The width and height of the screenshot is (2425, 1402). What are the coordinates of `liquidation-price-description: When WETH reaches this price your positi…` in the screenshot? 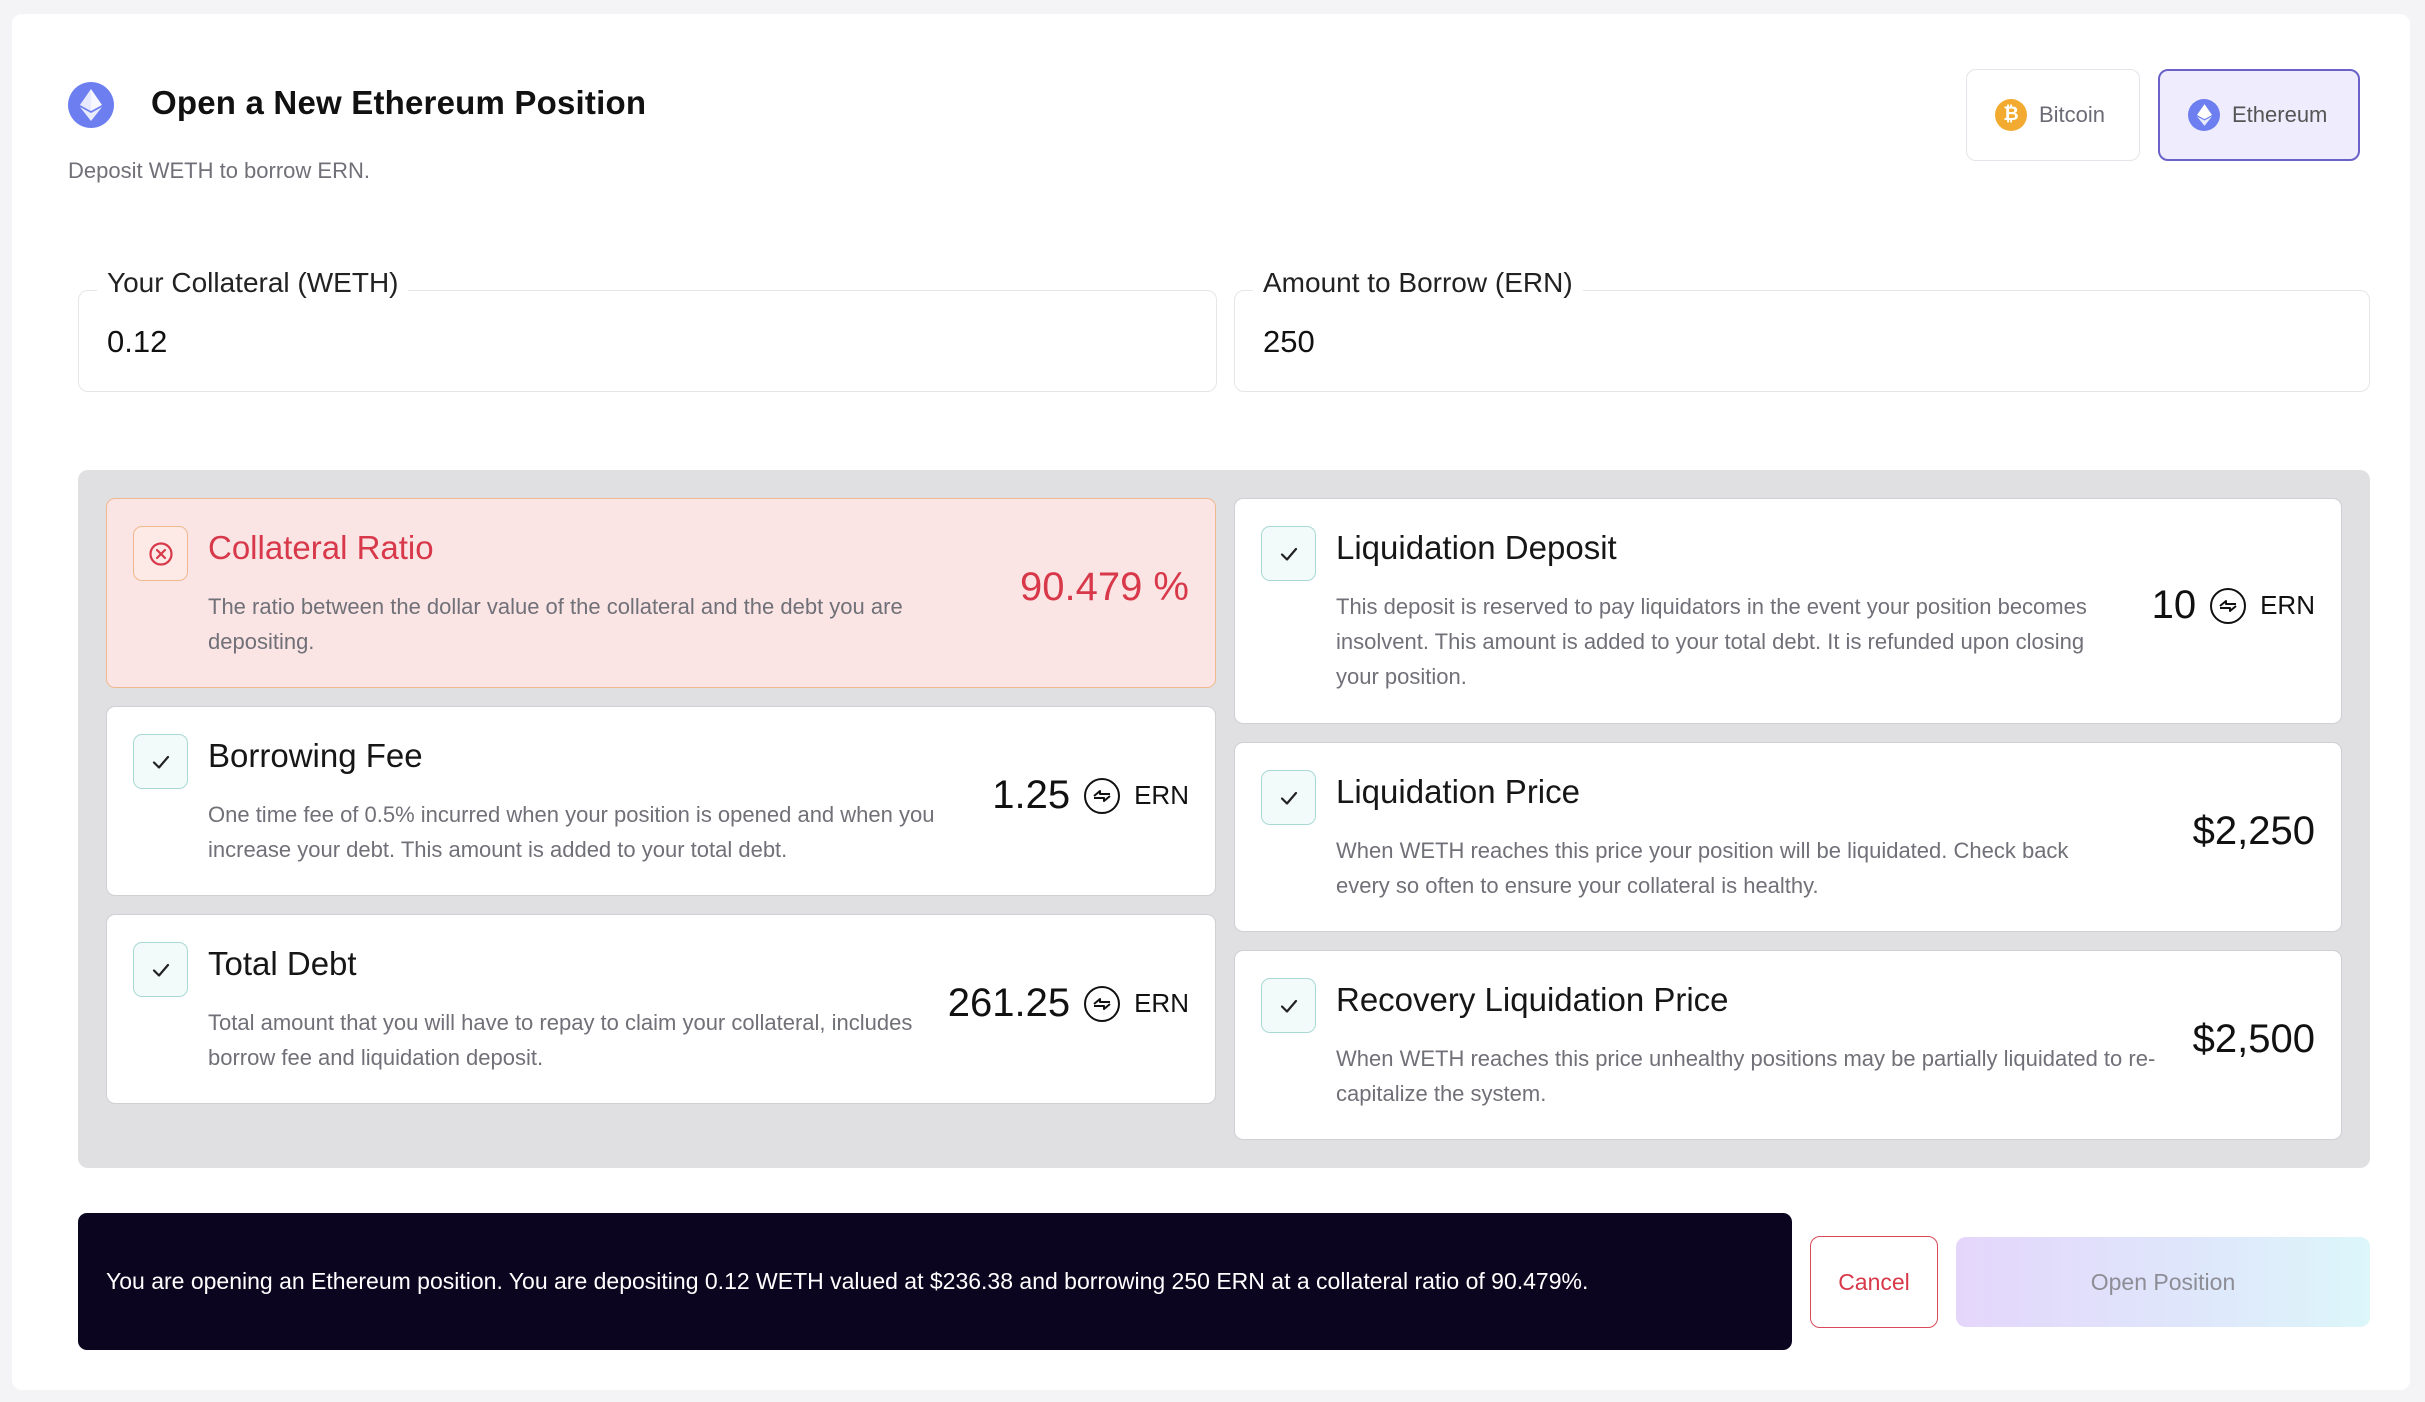 It's located at (1702, 868).